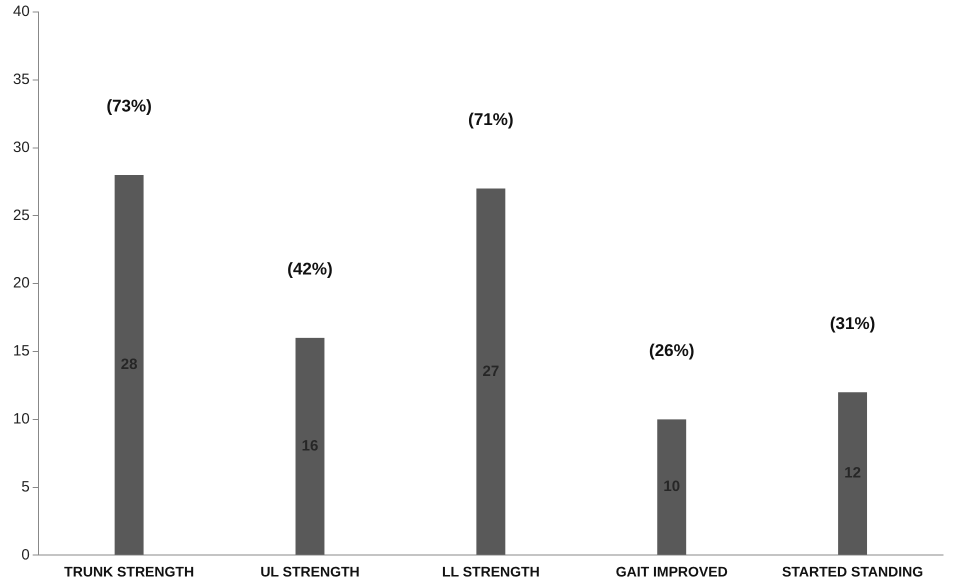 Image resolution: width=963 pixels, height=588 pixels. What do you see at coordinates (21, 351) in the screenshot?
I see `y-tick-label: 15` at bounding box center [21, 351].